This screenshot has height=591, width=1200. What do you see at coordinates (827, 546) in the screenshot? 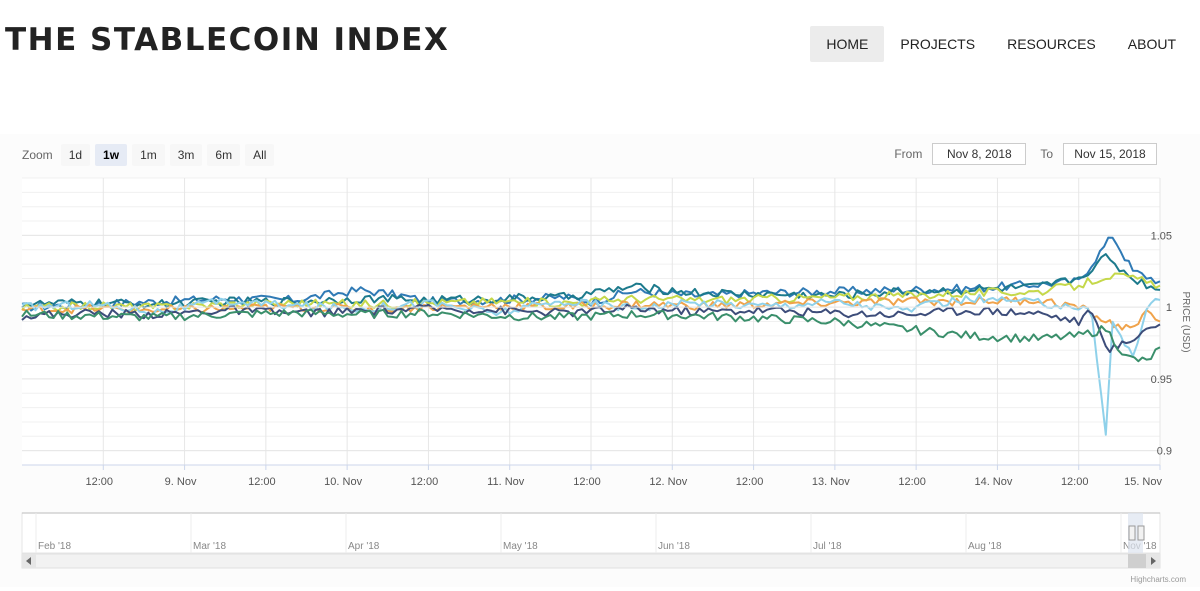
I see `navigator-label: Jul '18` at bounding box center [827, 546].